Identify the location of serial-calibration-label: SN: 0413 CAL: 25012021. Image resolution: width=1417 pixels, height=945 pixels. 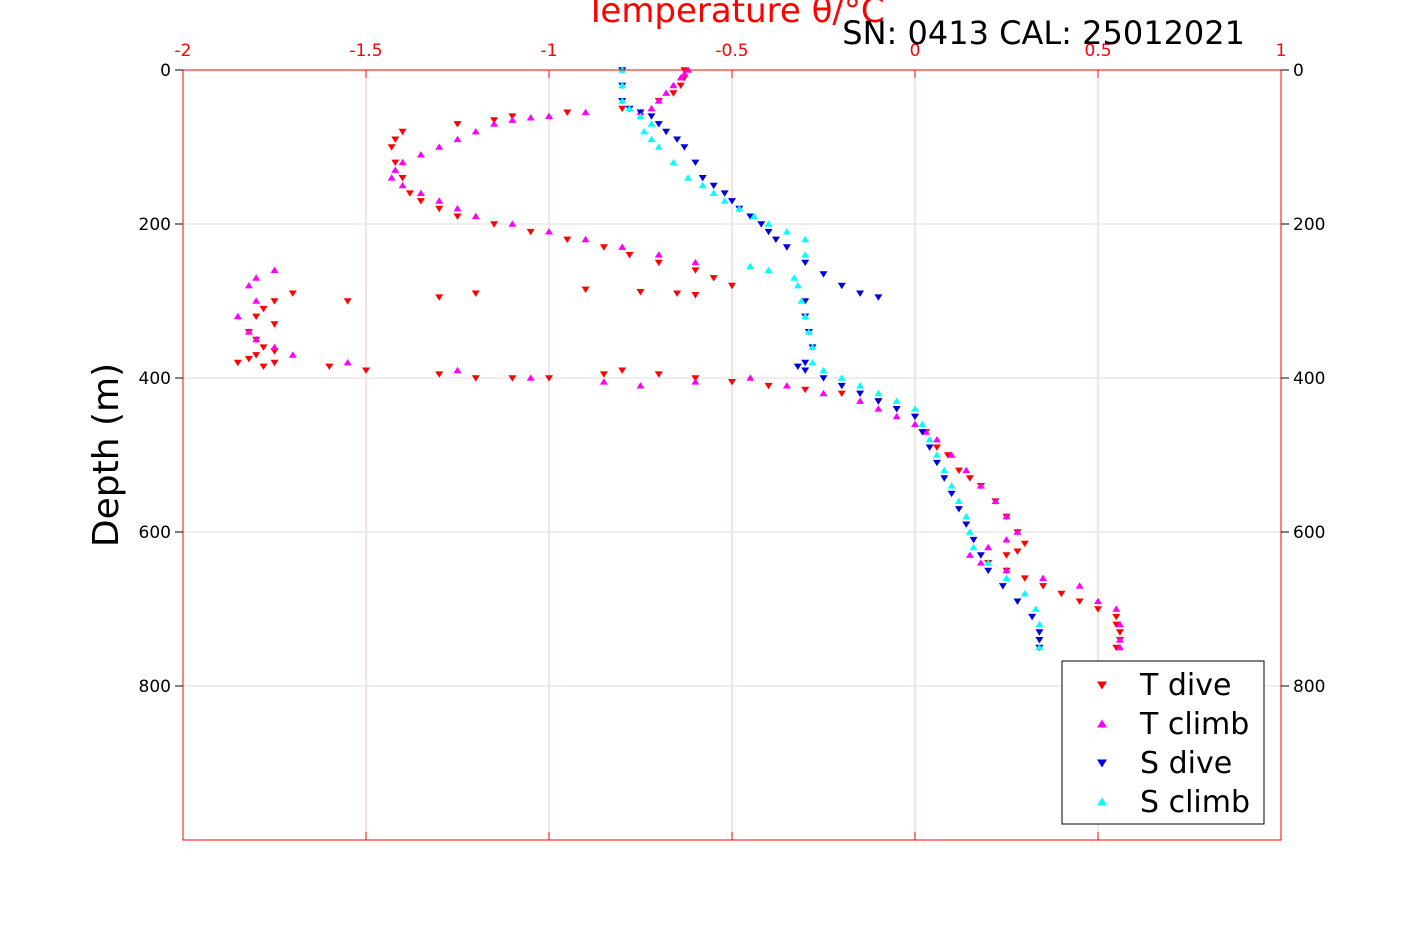
(1043, 33).